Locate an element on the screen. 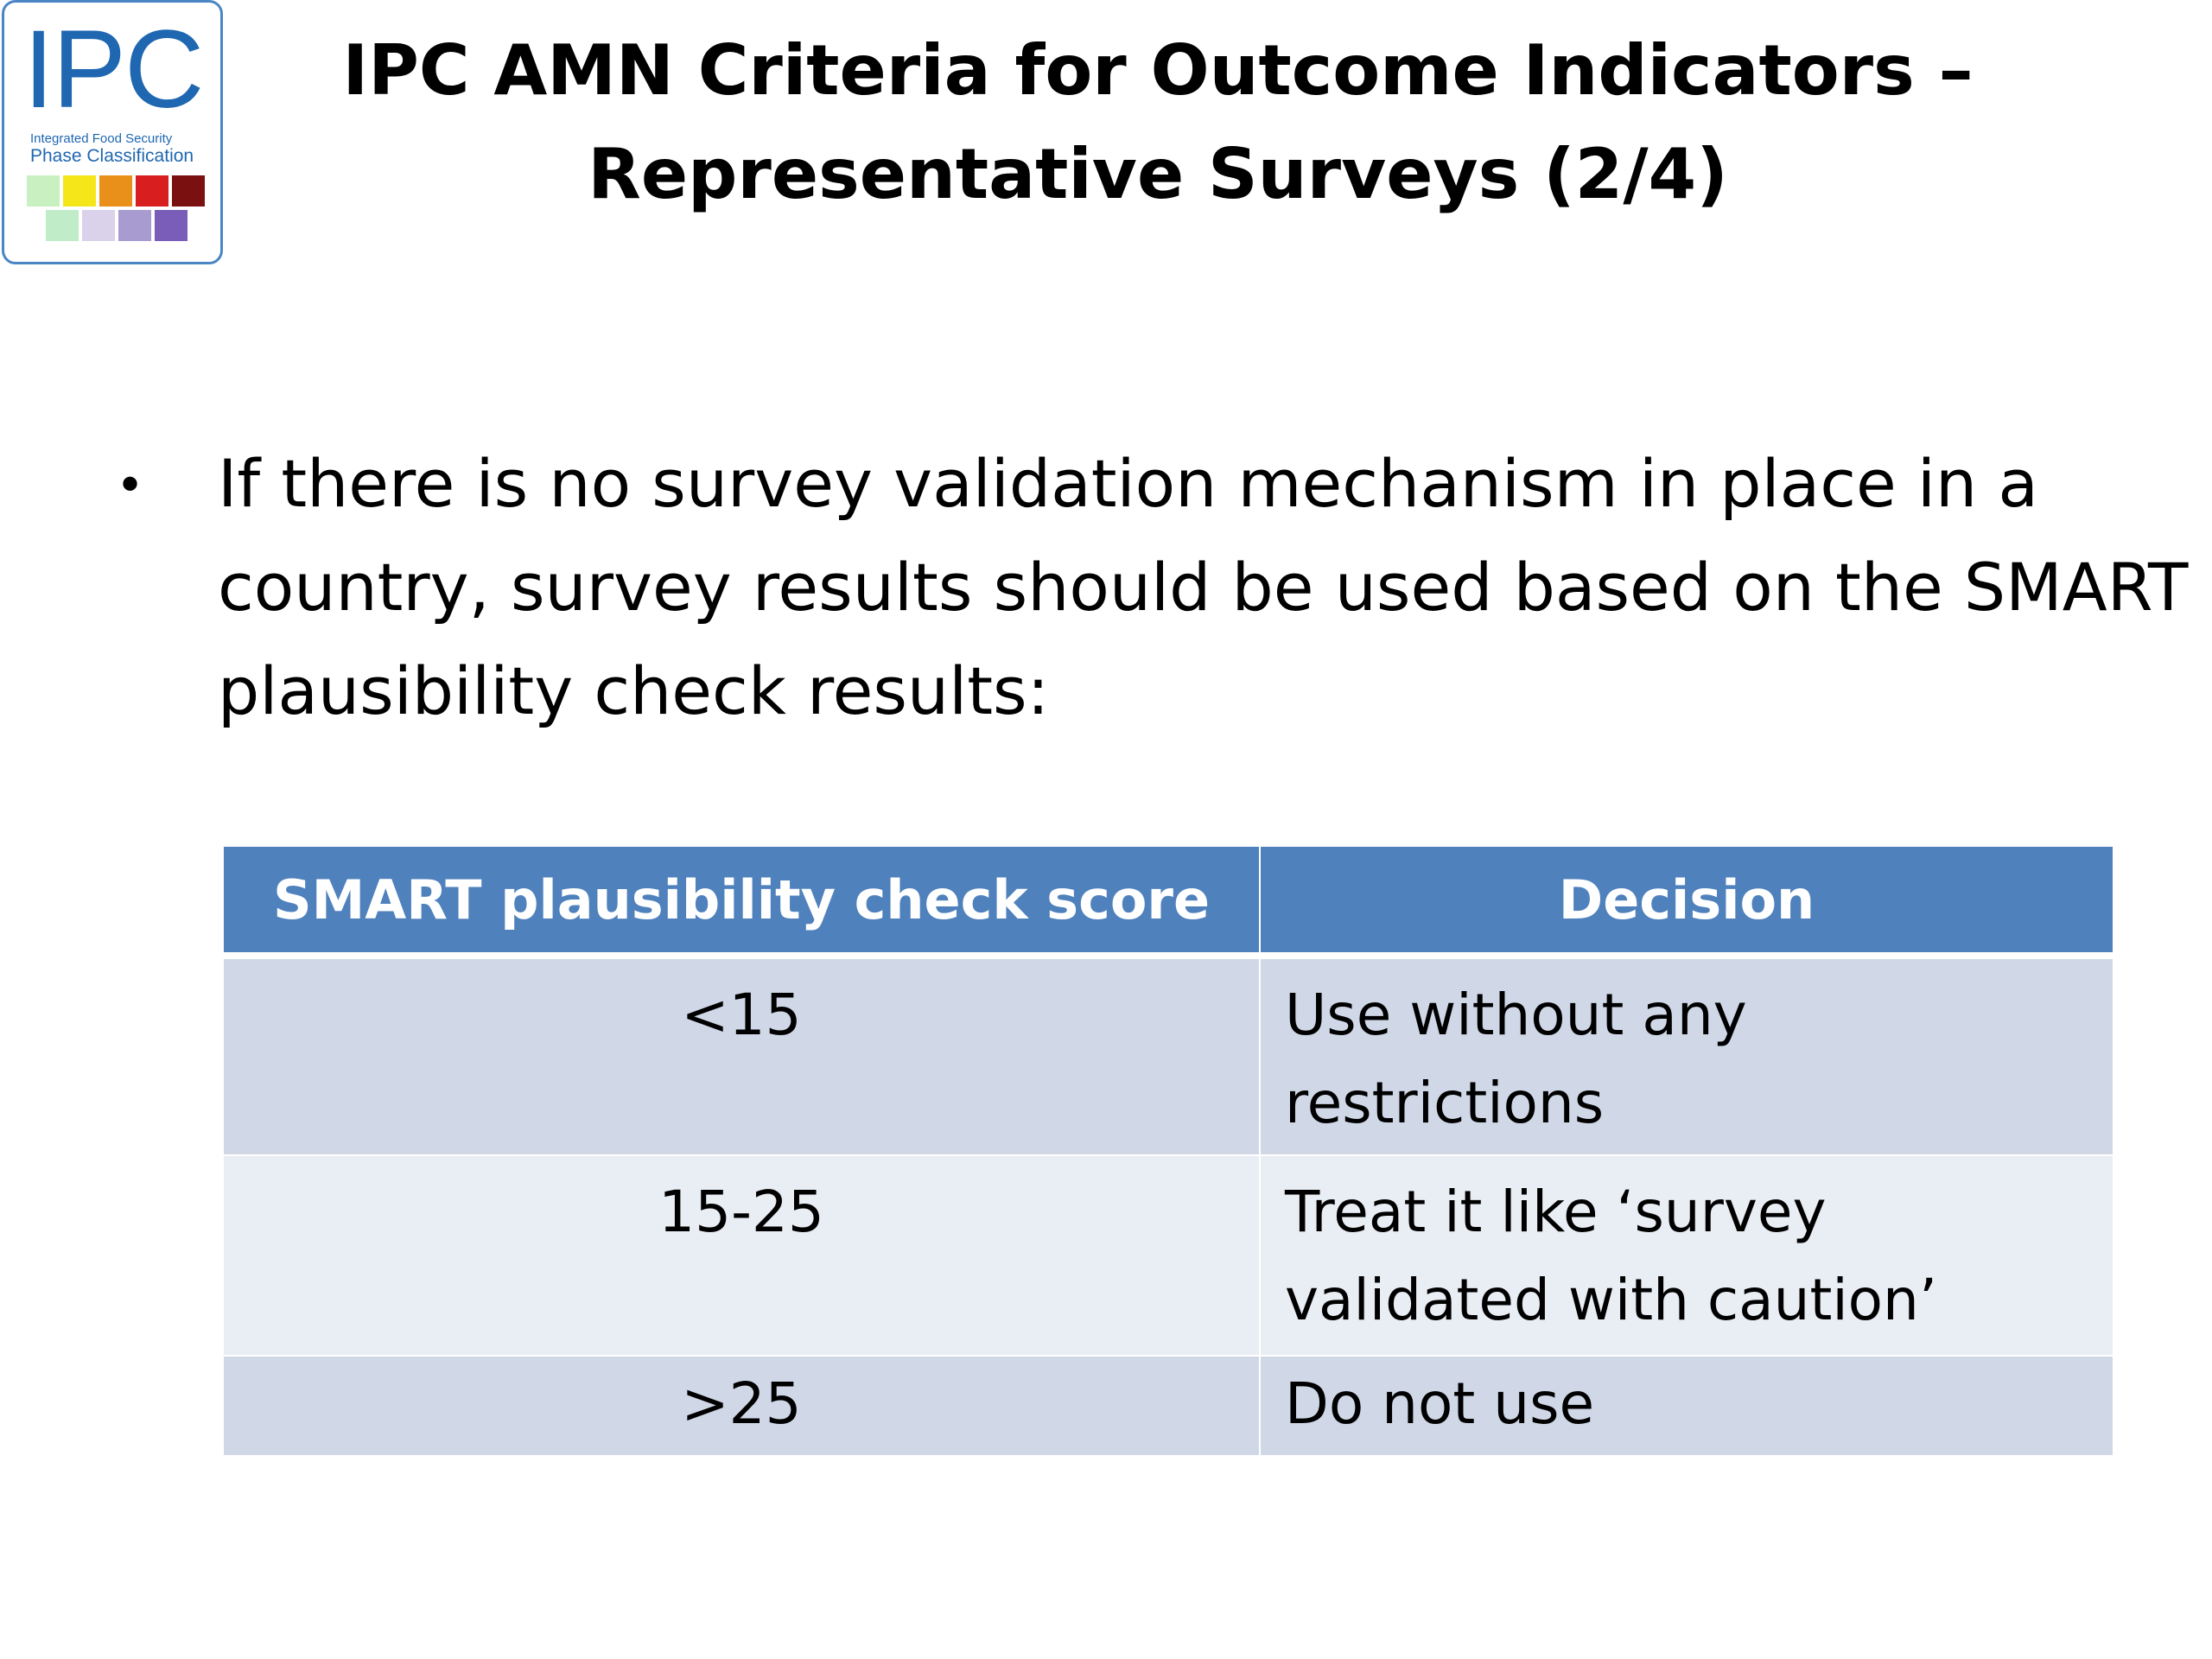 The height and width of the screenshot is (1659, 2212). table-row: <15 Use without any restrictions is located at coordinates (1168, 1055).